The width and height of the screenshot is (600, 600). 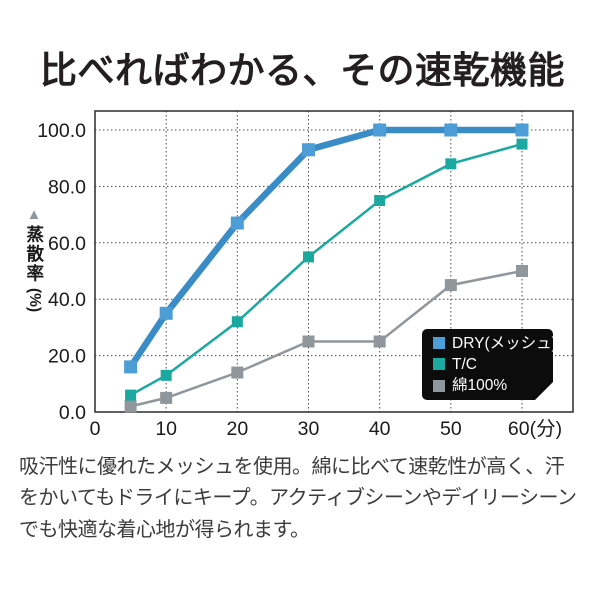 I want to click on x-tick-label: 40, so click(x=380, y=429).